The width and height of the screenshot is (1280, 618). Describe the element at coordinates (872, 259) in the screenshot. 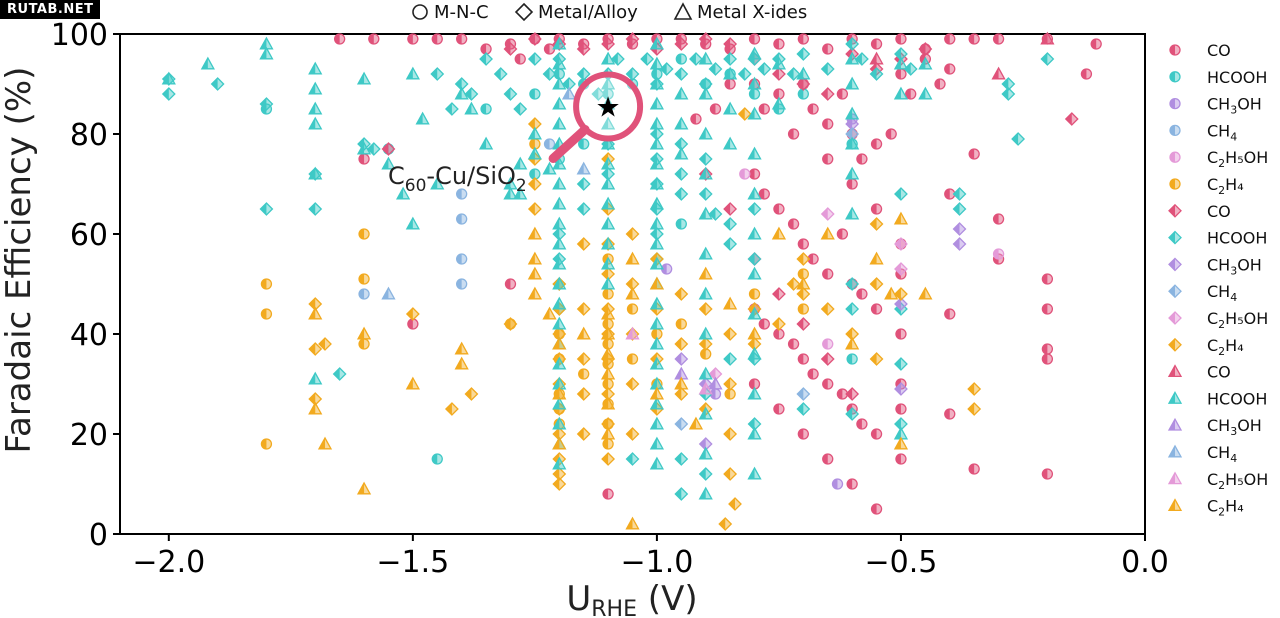

I see `series-circle-c2h5oh` at that location.